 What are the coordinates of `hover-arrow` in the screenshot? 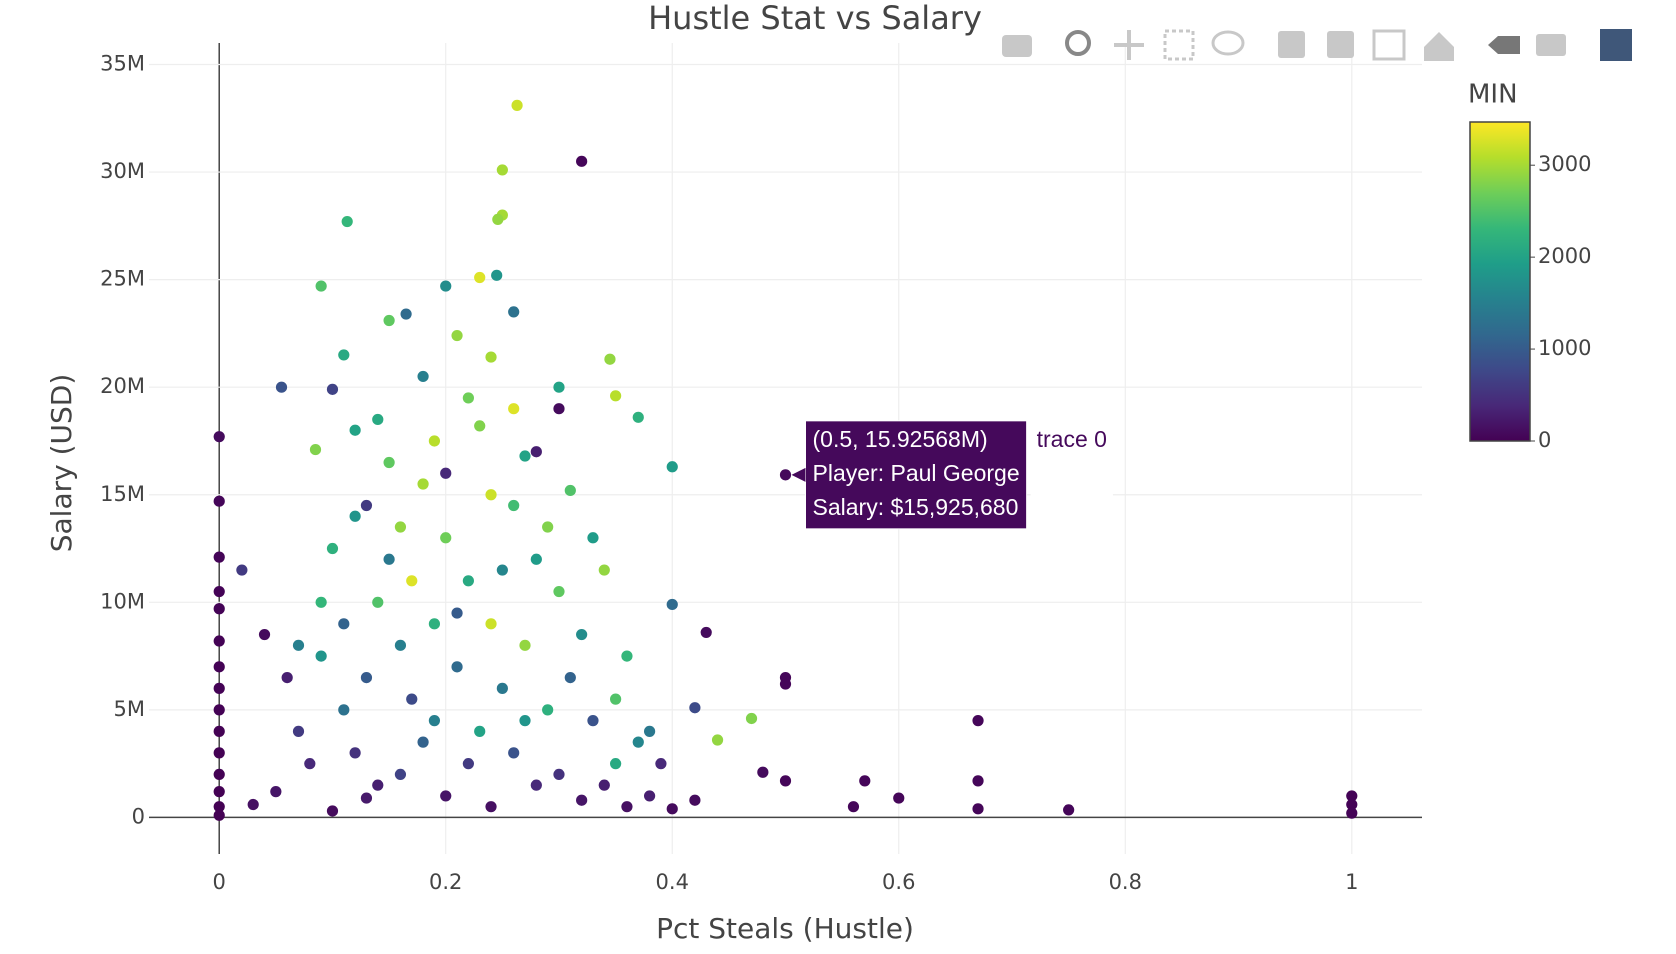 It's located at (798, 474).